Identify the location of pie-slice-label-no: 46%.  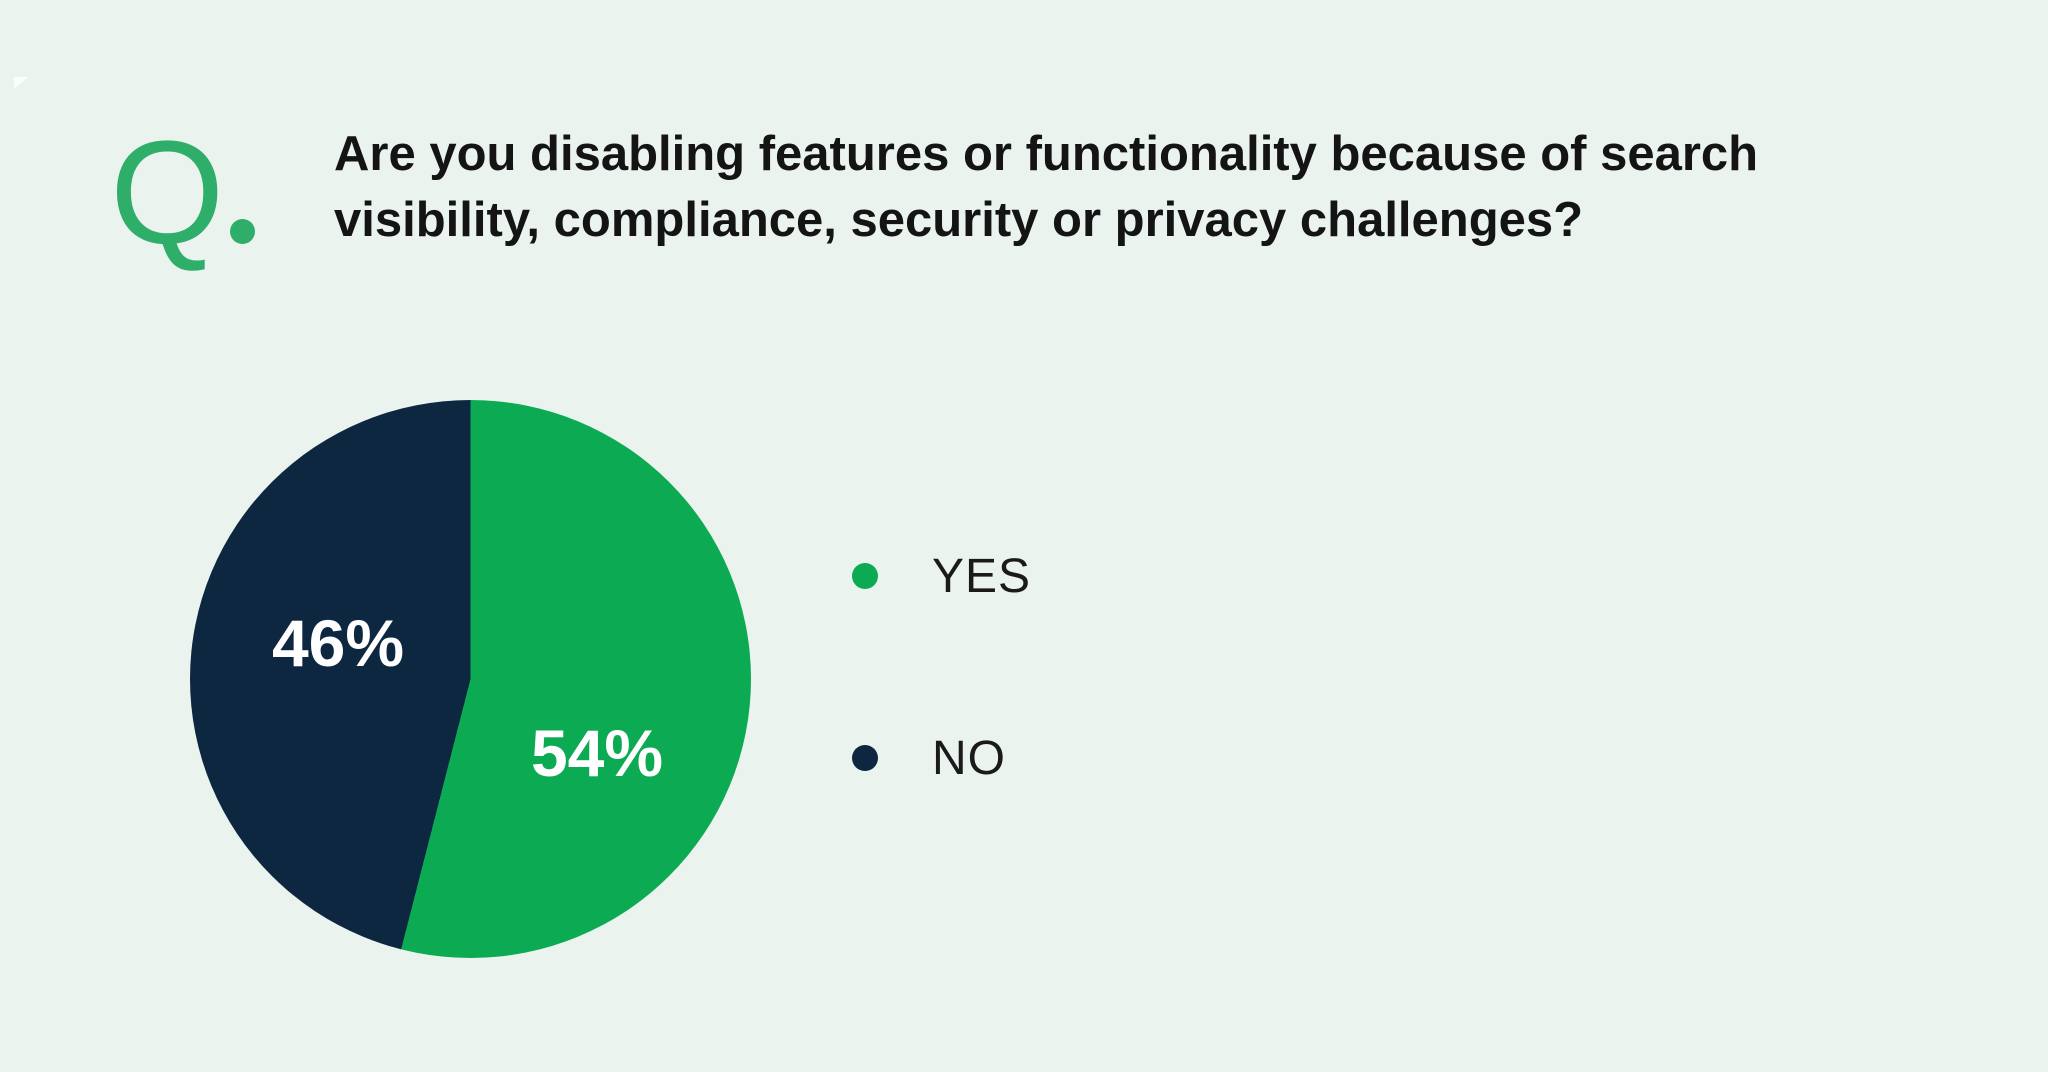
(338, 643).